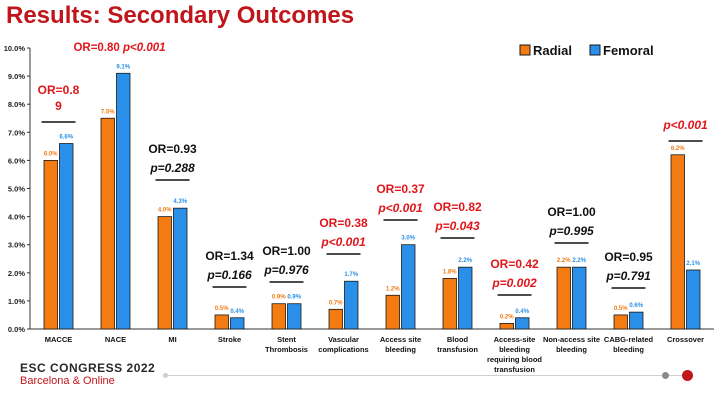 The image size is (716, 402). What do you see at coordinates (457, 226) in the screenshot?
I see `p-value-label: p=0.043` at bounding box center [457, 226].